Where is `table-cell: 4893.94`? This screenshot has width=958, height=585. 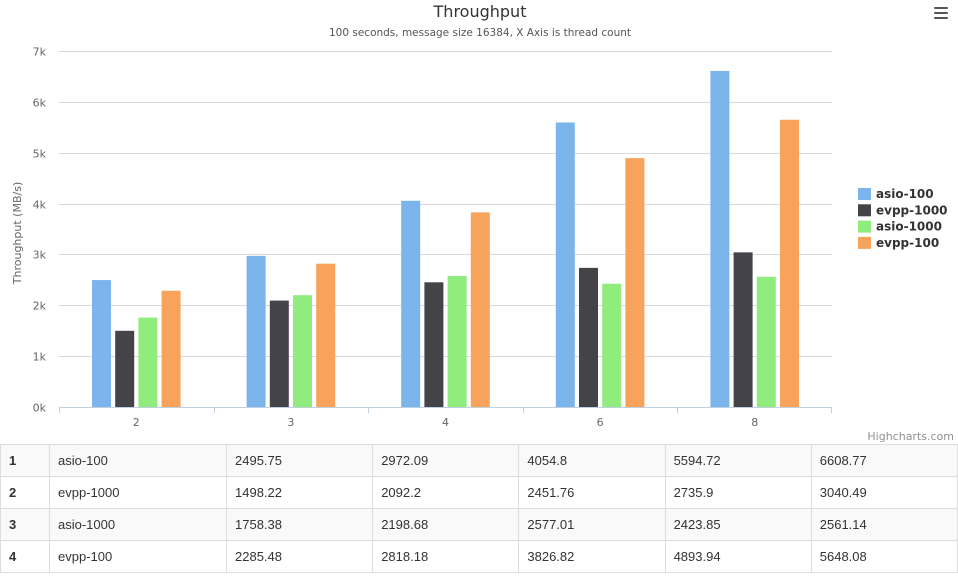 table-cell: 4893.94 is located at coordinates (738, 556).